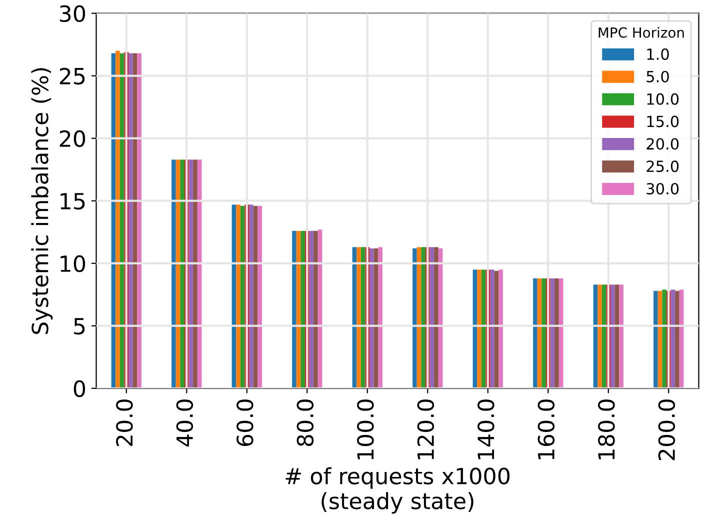  Describe the element at coordinates (425, 430) in the screenshot. I see `x-tick-label: 120.0` at that location.